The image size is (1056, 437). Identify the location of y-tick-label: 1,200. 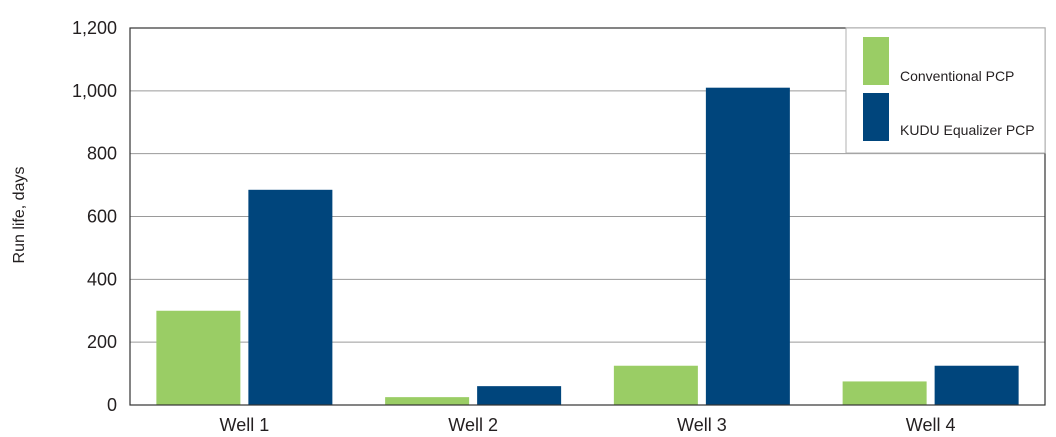
(94, 28).